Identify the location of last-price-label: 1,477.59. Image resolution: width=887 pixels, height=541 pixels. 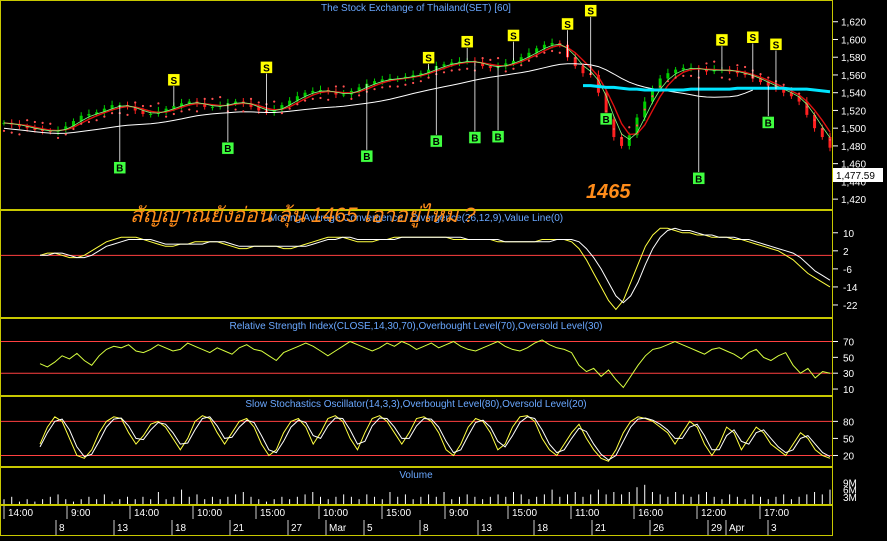
(855, 176).